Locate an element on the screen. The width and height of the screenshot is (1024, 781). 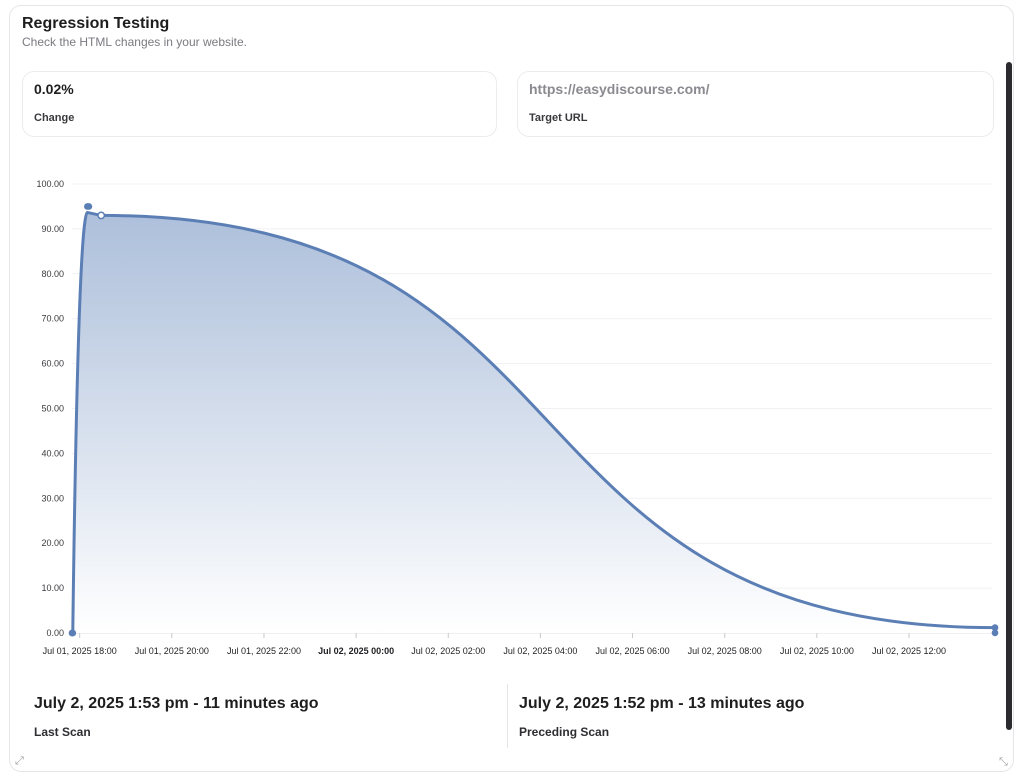
y-tick-label: 0.00 is located at coordinates (55, 633).